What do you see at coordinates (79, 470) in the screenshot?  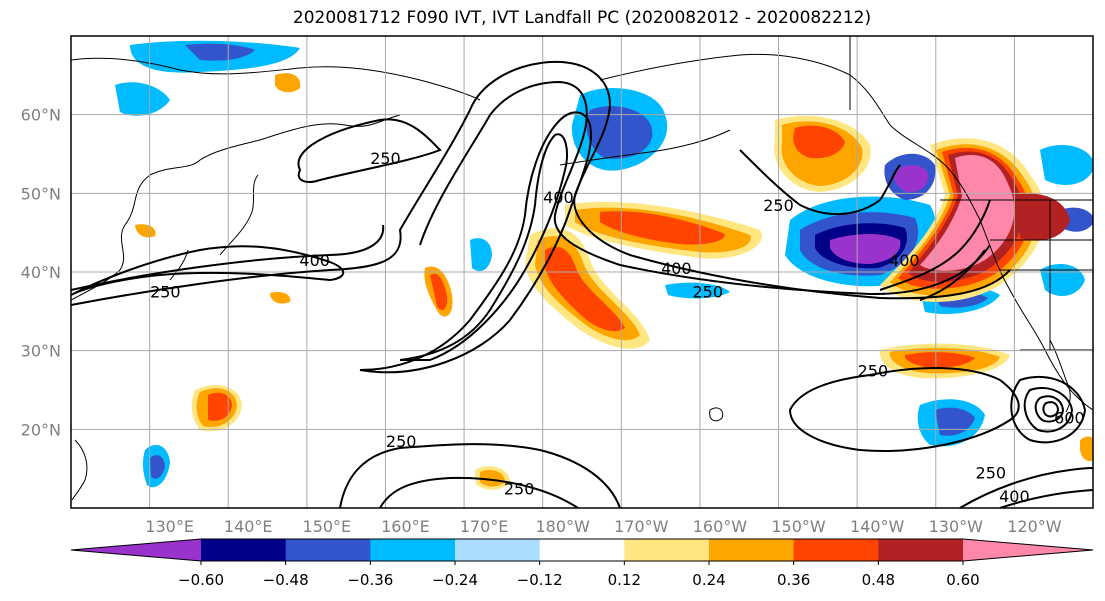 I see `coastline-philippines` at bounding box center [79, 470].